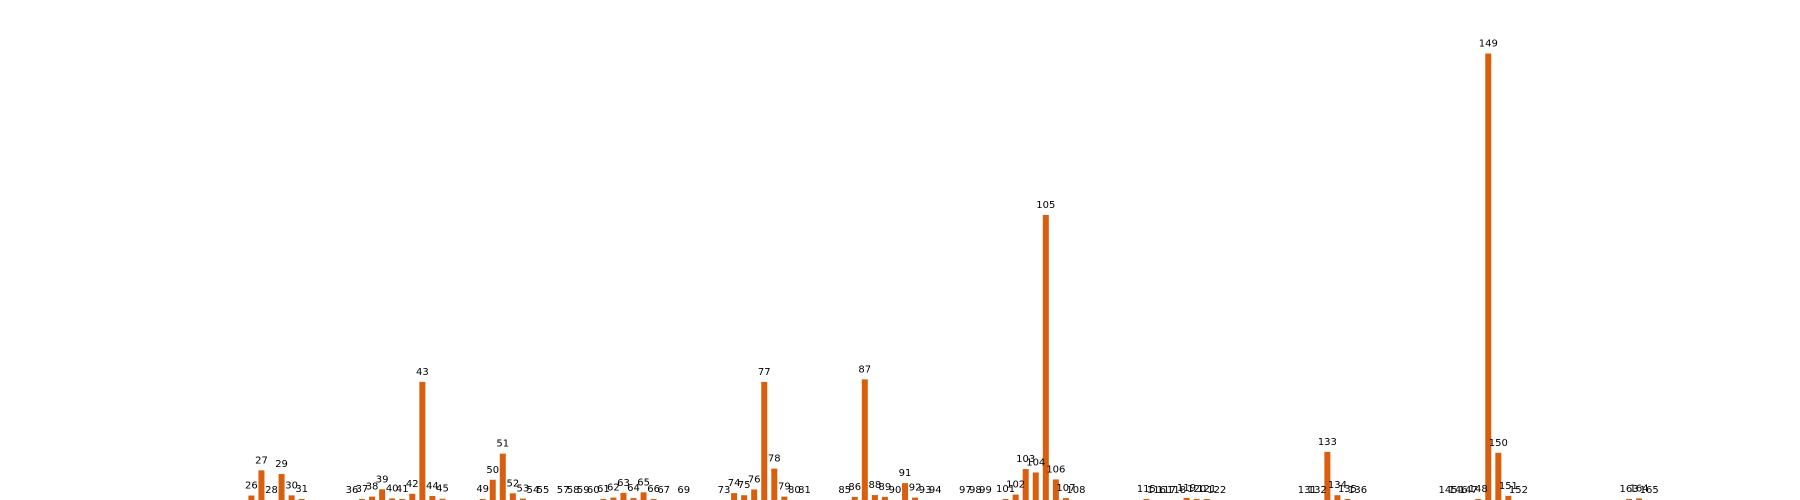 The height and width of the screenshot is (500, 1800). Describe the element at coordinates (512, 483) in the screenshot. I see `bar-label-52: 52` at that location.